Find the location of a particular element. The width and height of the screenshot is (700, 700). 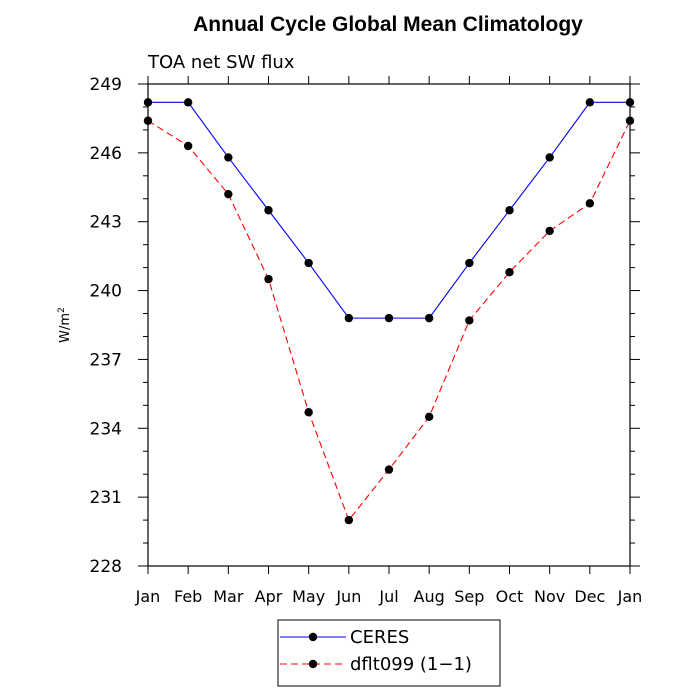

chart-subtitle: TOA net SW flux is located at coordinates (221, 62).